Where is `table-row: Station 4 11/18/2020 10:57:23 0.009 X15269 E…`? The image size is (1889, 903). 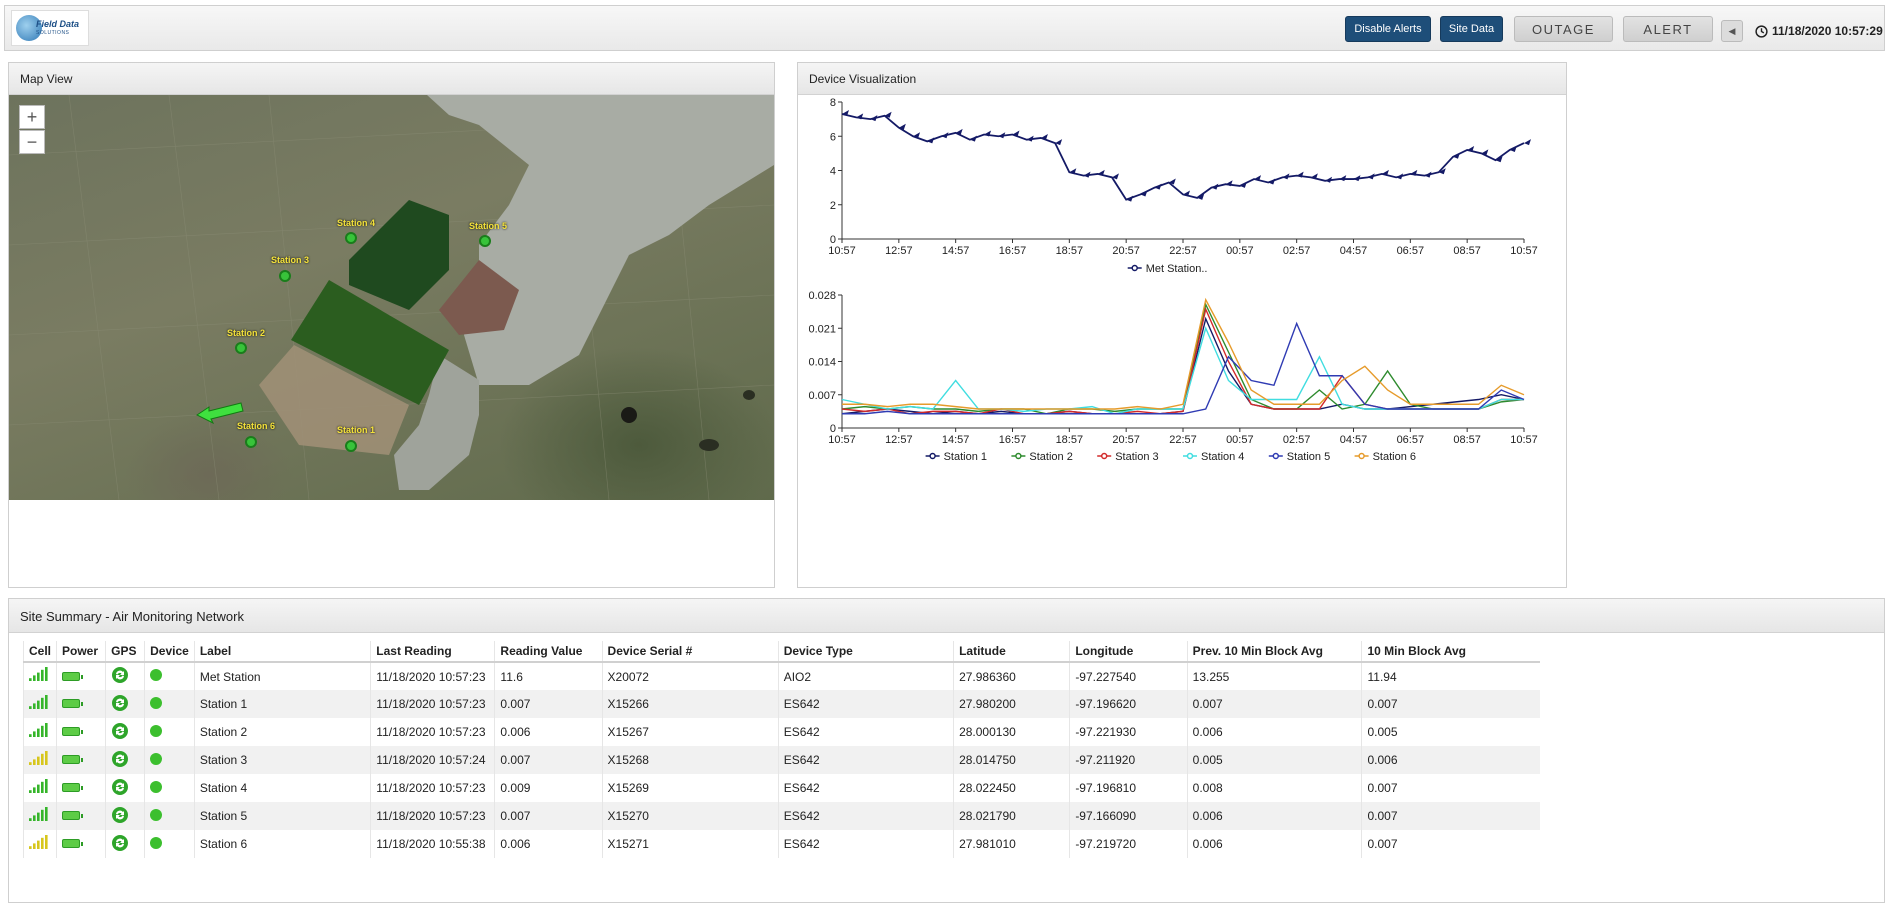 table-row: Station 4 11/18/2020 10:57:23 0.009 X15269 E… is located at coordinates (781, 788).